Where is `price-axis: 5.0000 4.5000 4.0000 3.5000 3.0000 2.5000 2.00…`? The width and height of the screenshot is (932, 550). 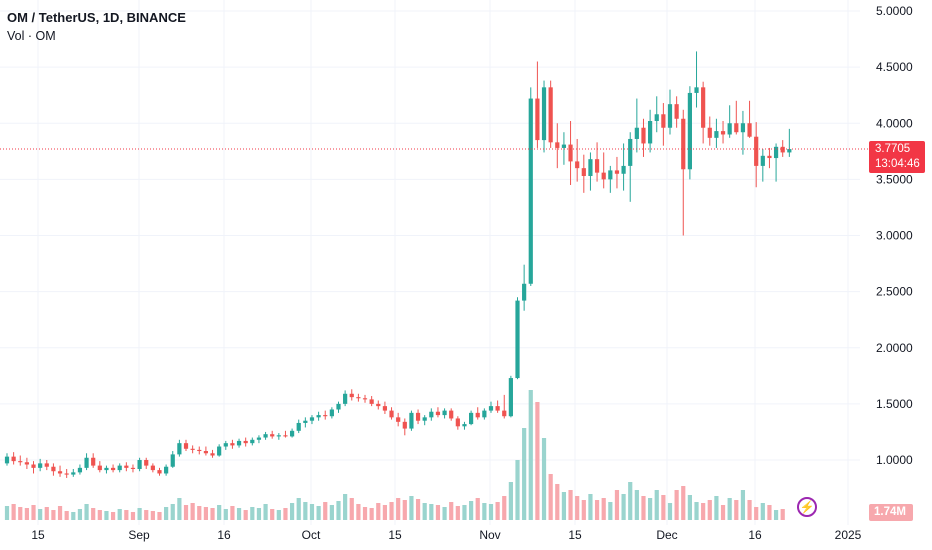 price-axis: 5.0000 4.5000 4.0000 3.5000 3.0000 2.5000 2.00… is located at coordinates (894, 235).